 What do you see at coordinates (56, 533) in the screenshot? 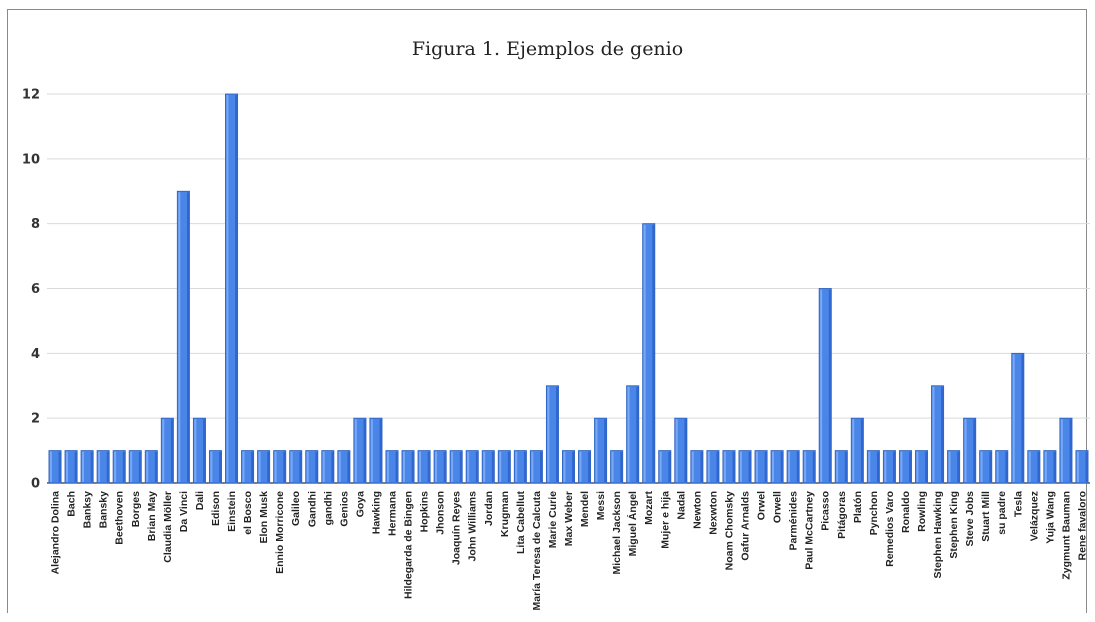
I see `x-tick-label: Alejandro Dolina` at bounding box center [56, 533].